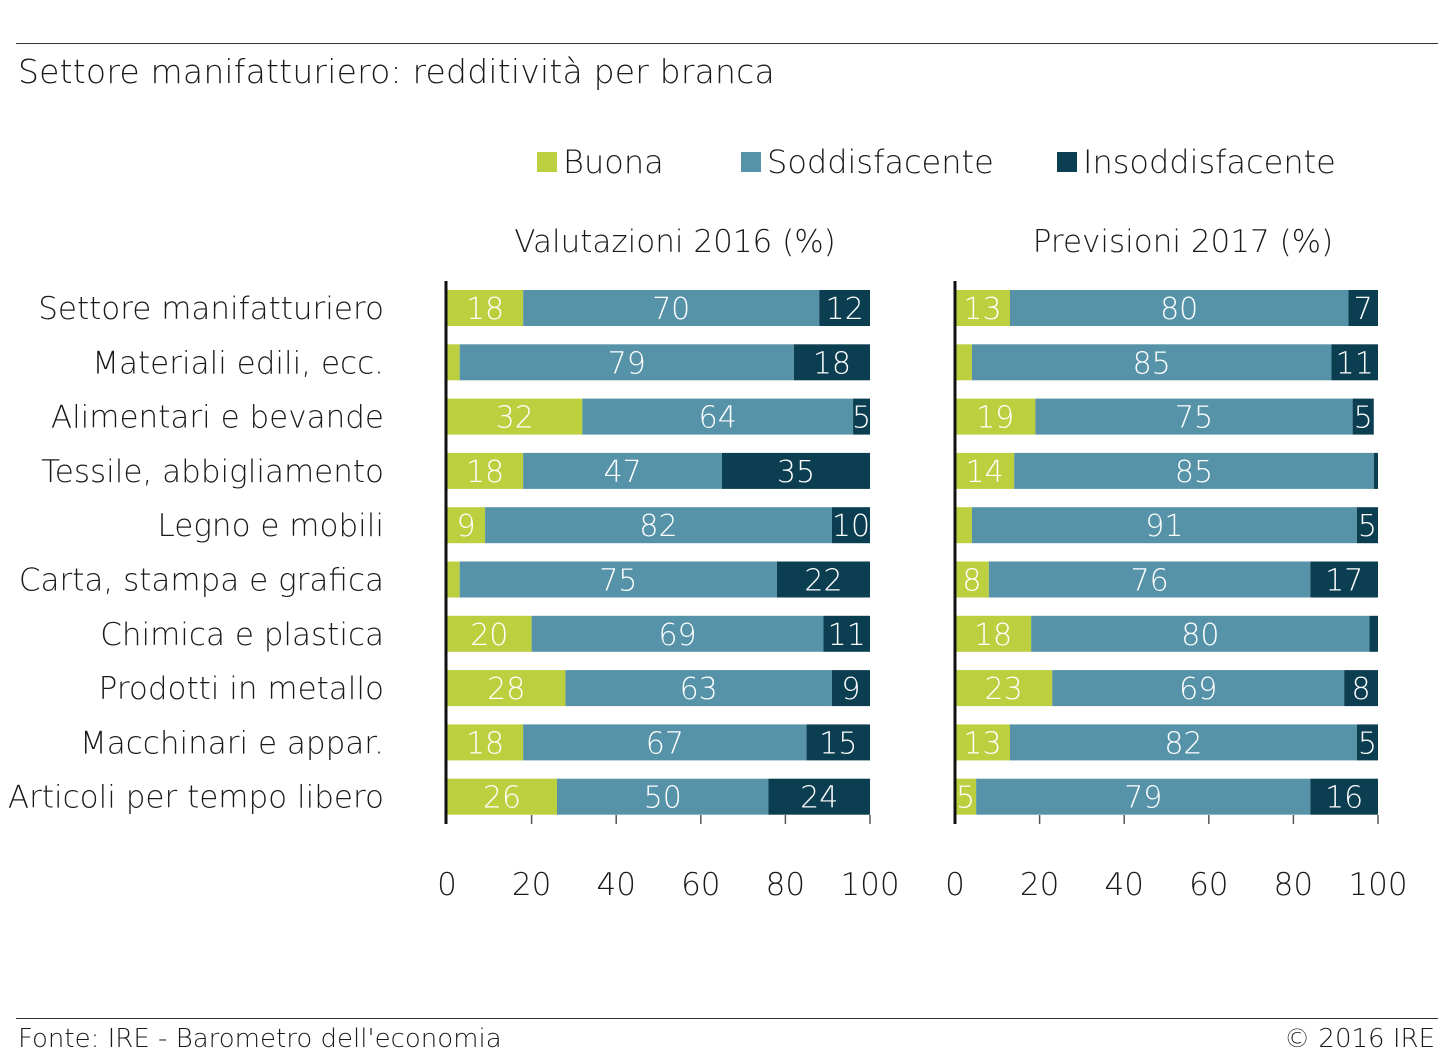  I want to click on legend-item-buona: Buona, so click(600, 162).